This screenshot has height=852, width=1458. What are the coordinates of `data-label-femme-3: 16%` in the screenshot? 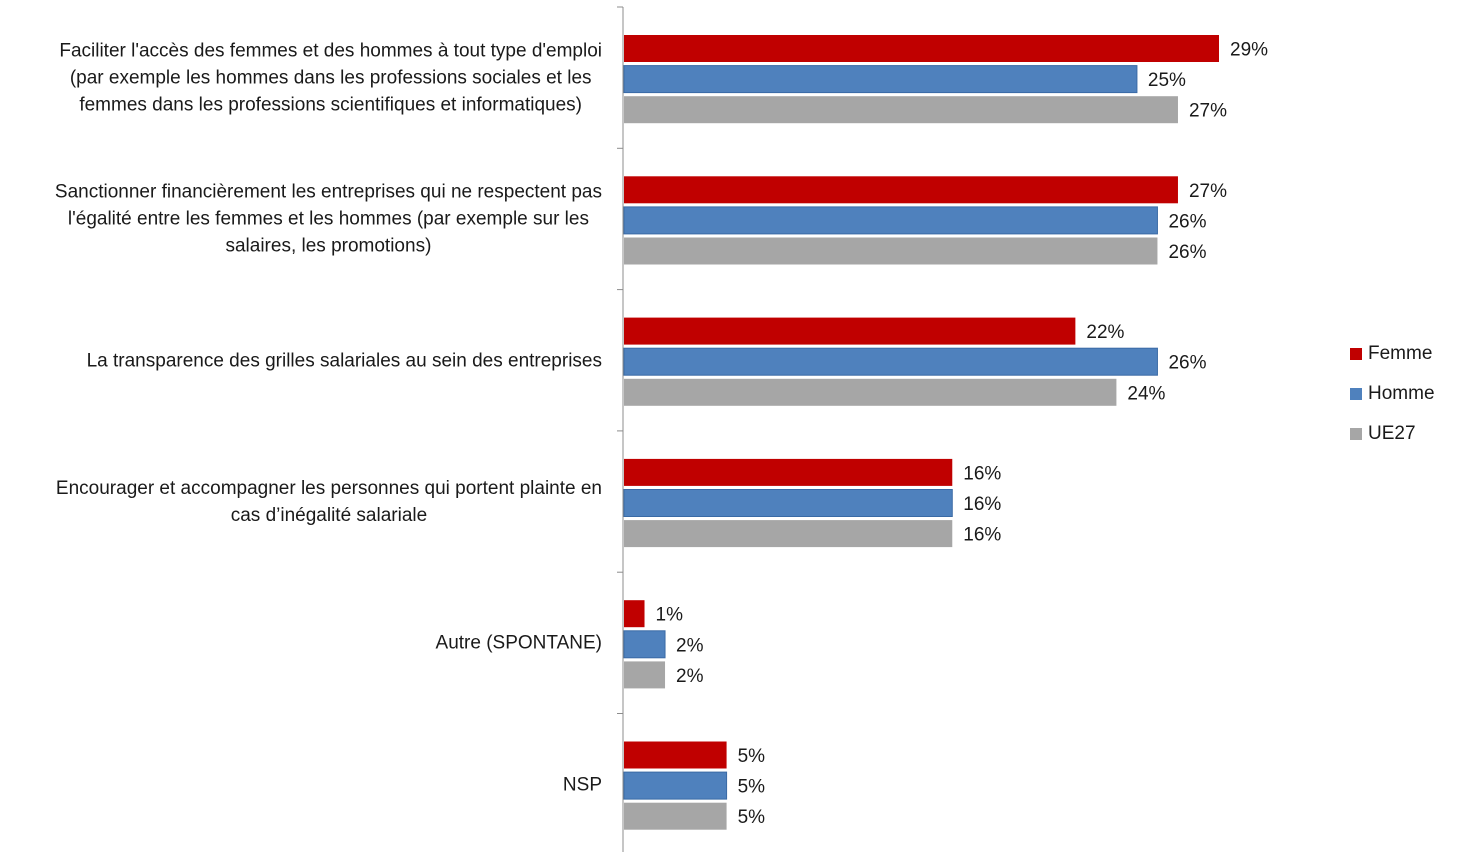 It's located at (982, 473).